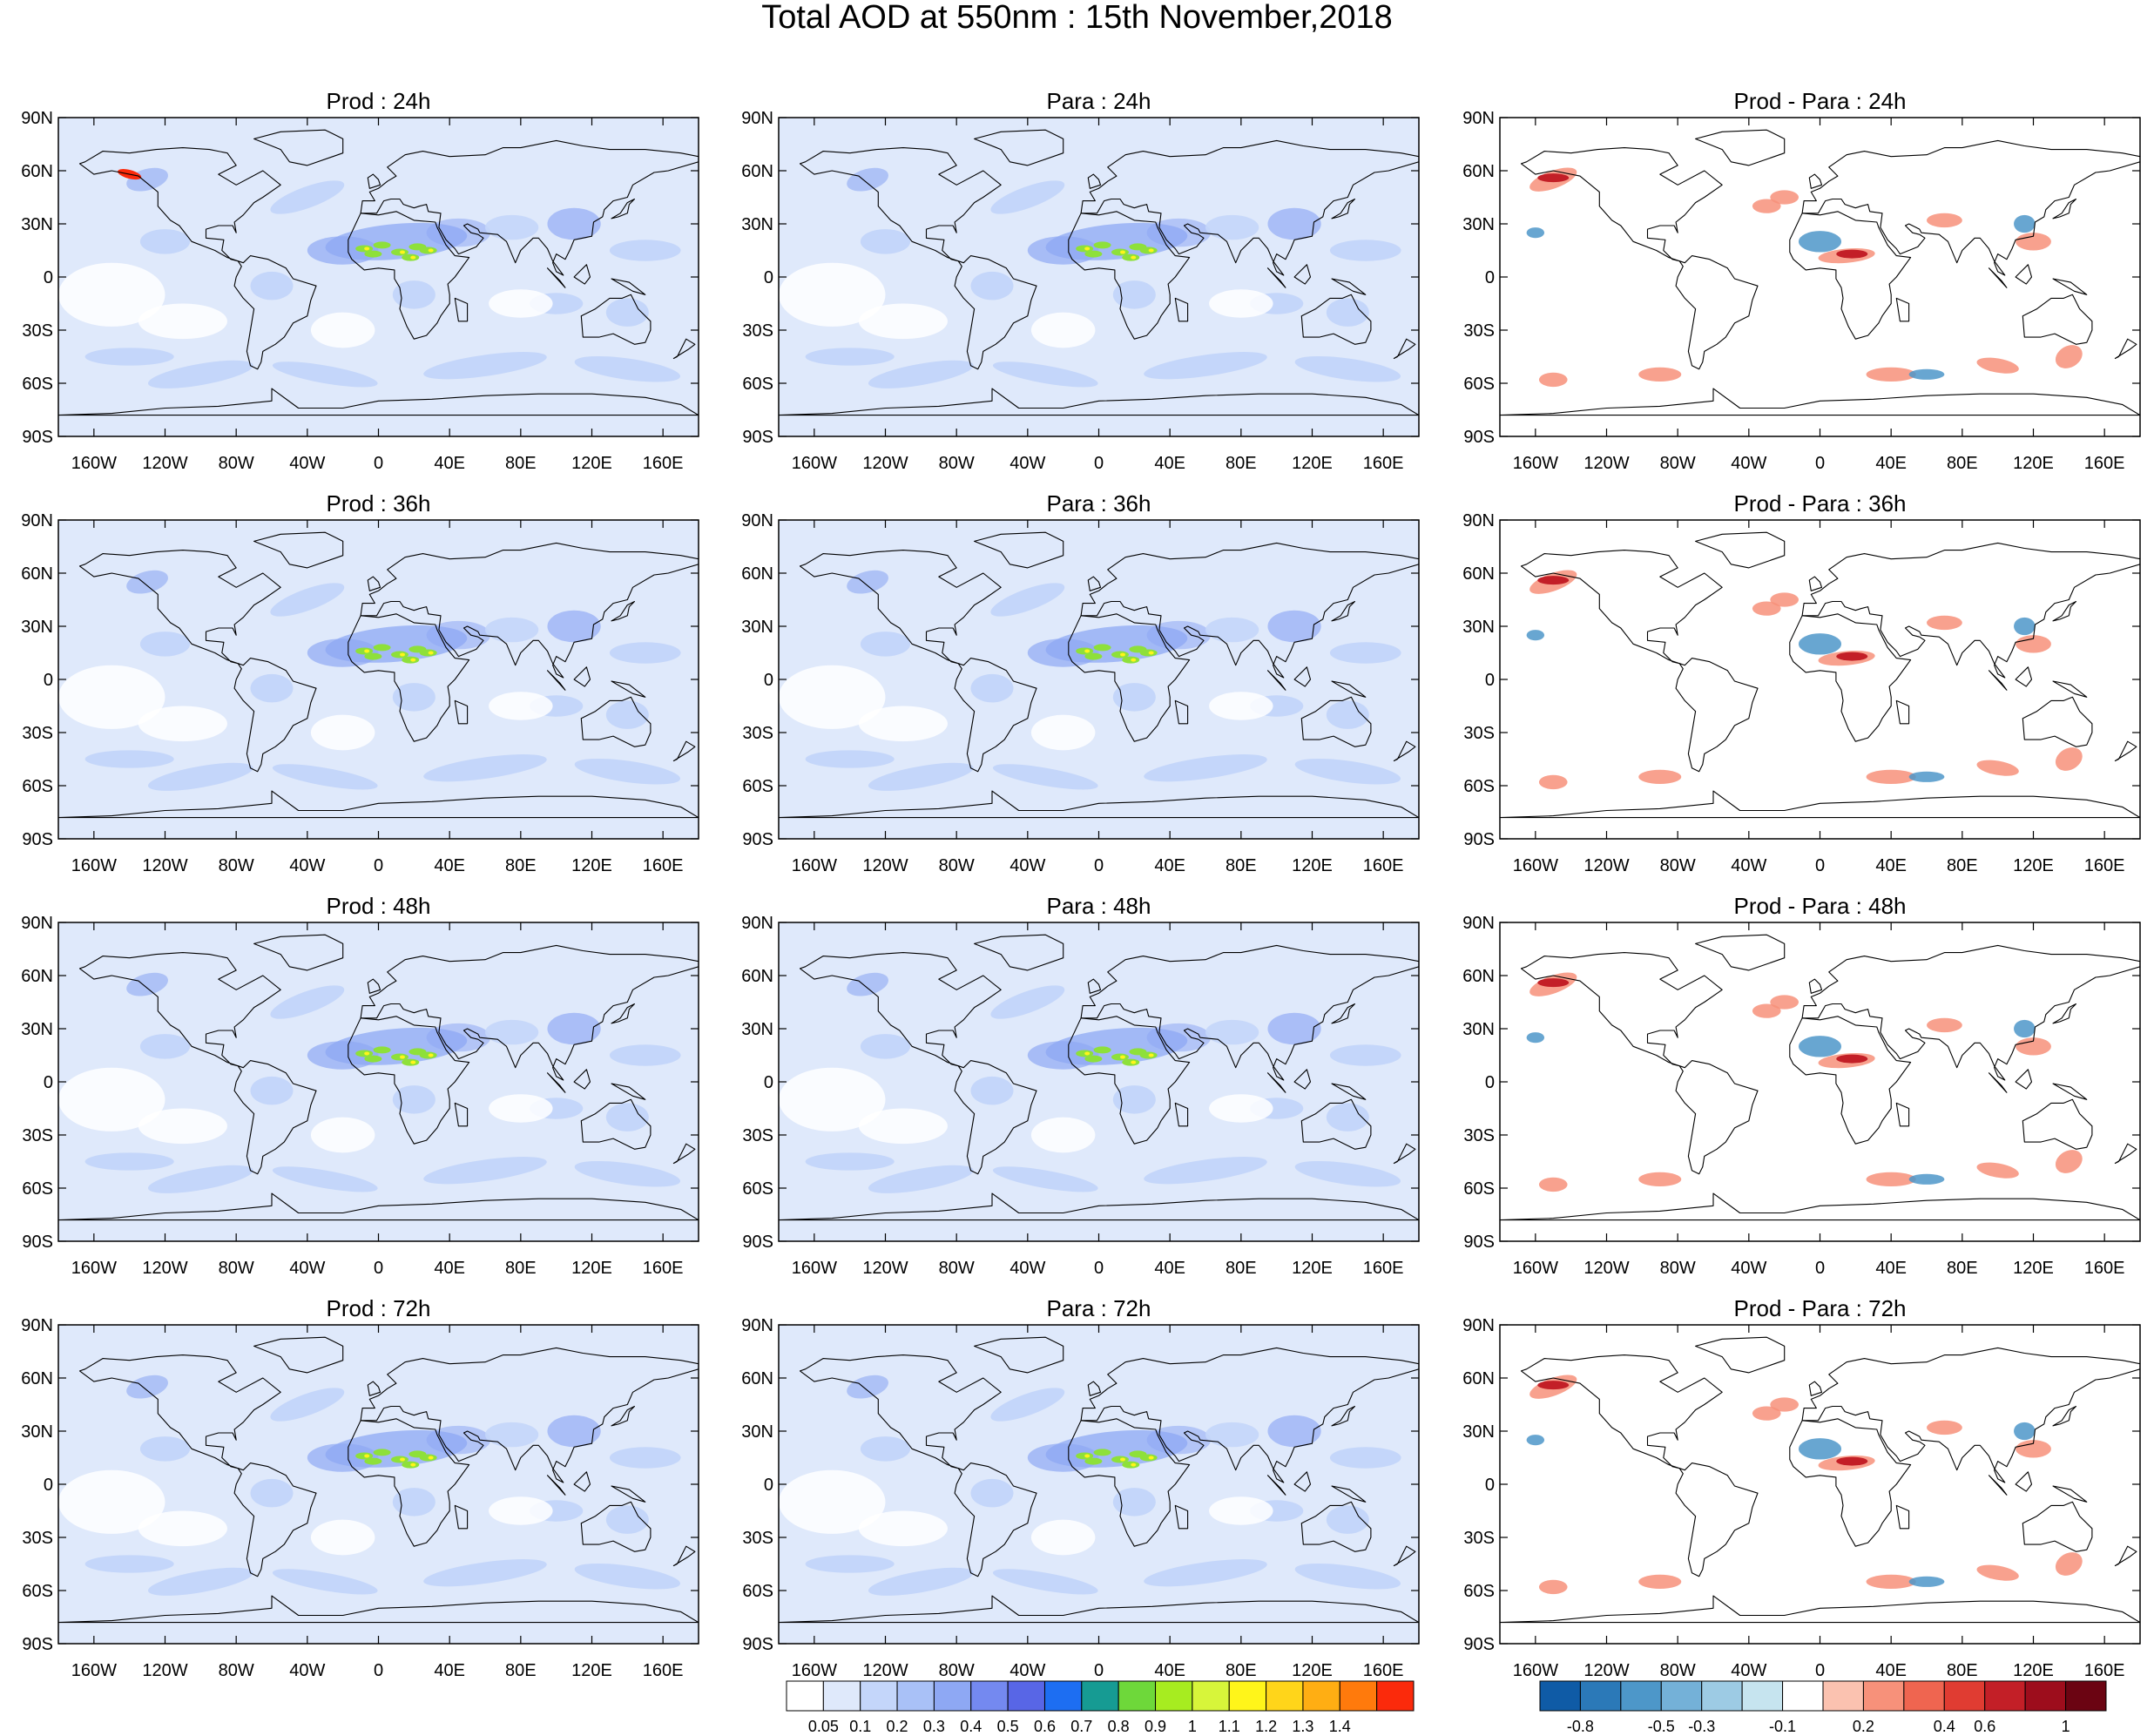  Describe the element at coordinates (971, 1726) in the screenshot. I see `colorbar-label: 0.4` at that location.